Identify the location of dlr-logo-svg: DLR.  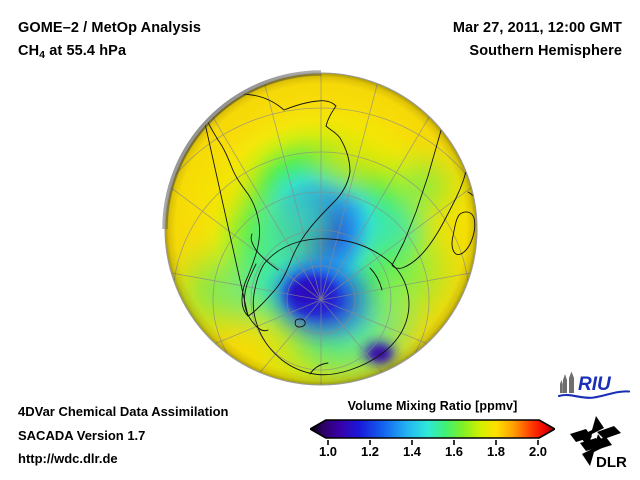
(598, 443).